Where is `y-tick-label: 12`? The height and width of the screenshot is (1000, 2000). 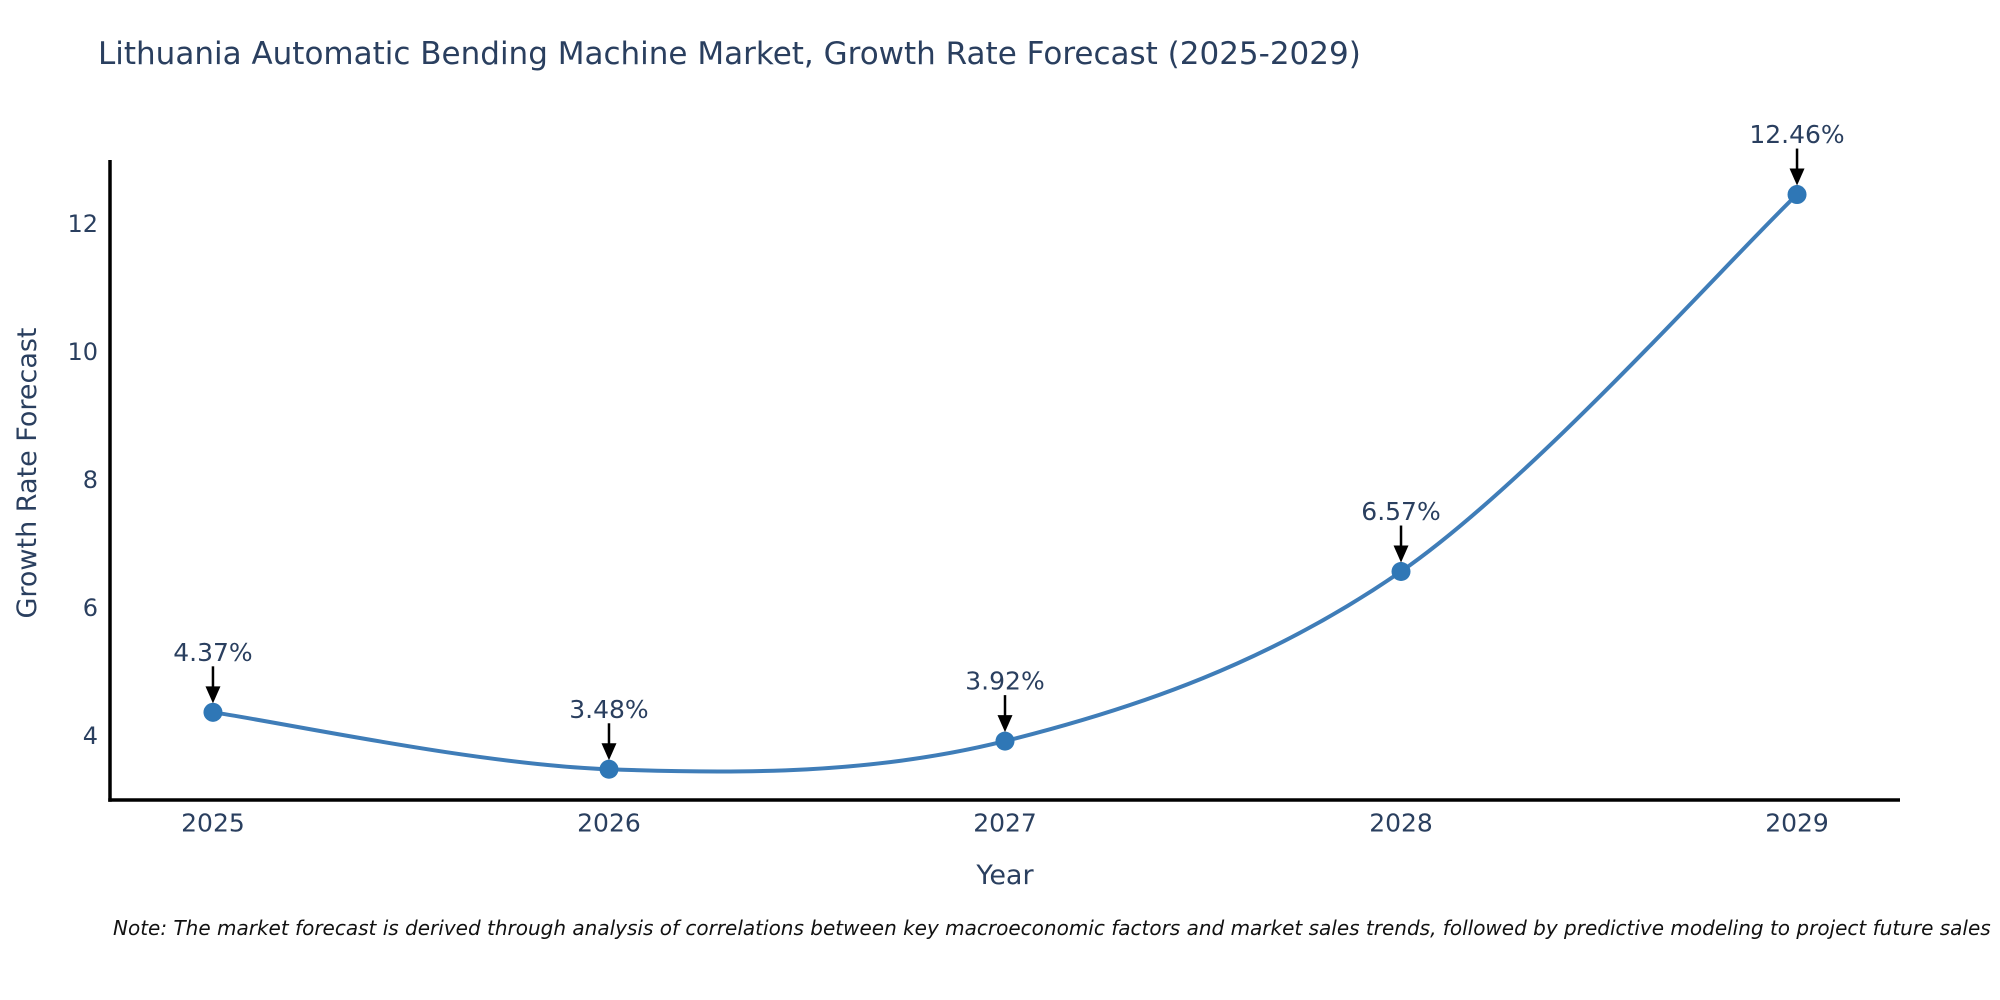 y-tick-label: 12 is located at coordinates (82, 224).